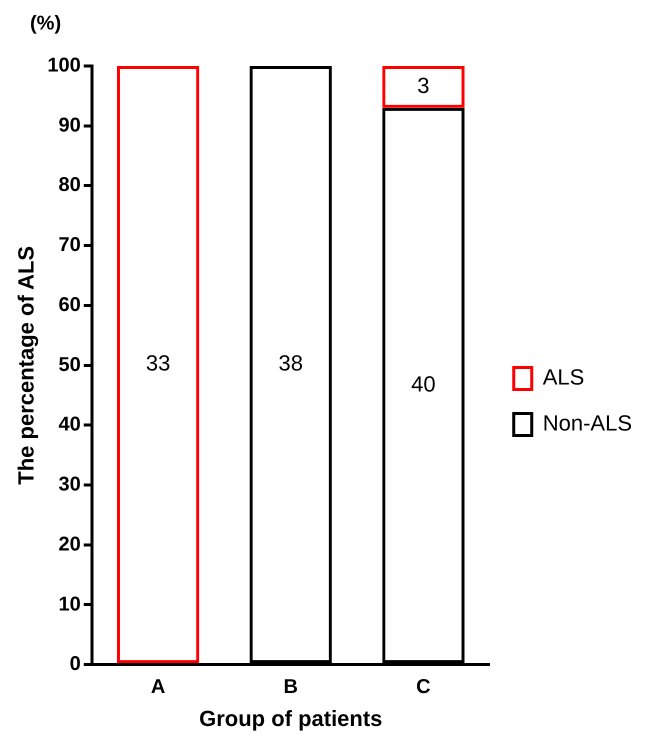  I want to click on x-axis-title: Group of patients, so click(290, 718).